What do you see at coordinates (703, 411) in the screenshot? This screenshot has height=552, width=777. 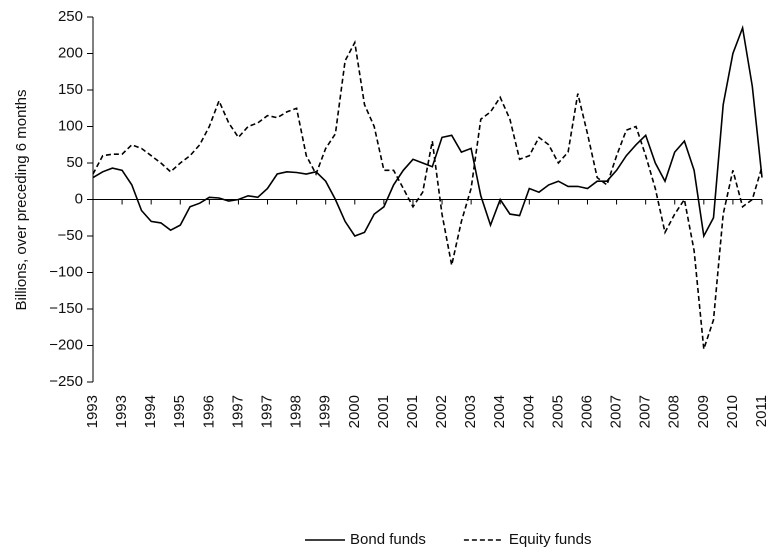 I see `x-tick-label: 2009` at bounding box center [703, 411].